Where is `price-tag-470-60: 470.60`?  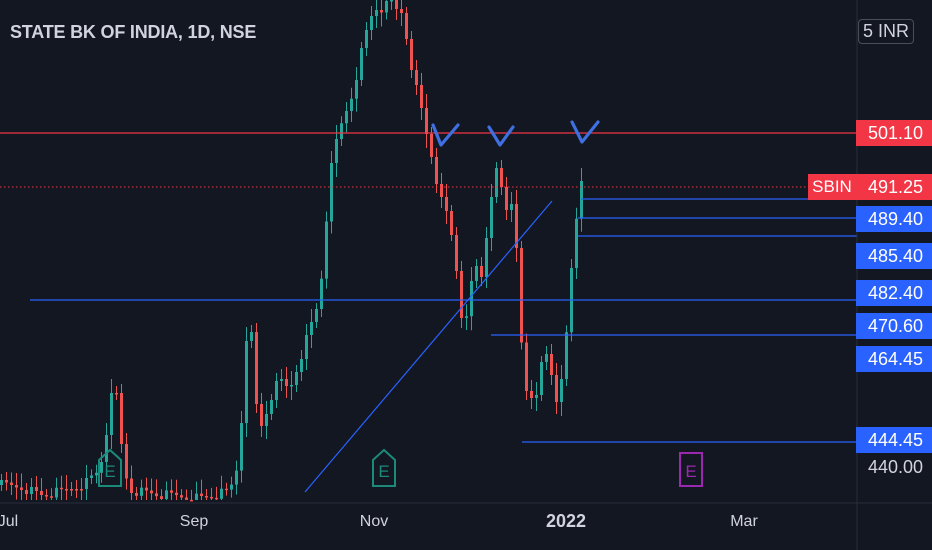
price-tag-470-60: 470.60 is located at coordinates (894, 326).